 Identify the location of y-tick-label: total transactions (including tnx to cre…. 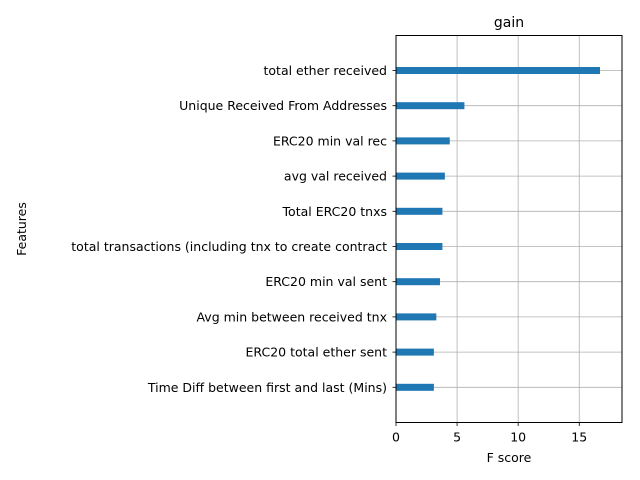
(229, 246).